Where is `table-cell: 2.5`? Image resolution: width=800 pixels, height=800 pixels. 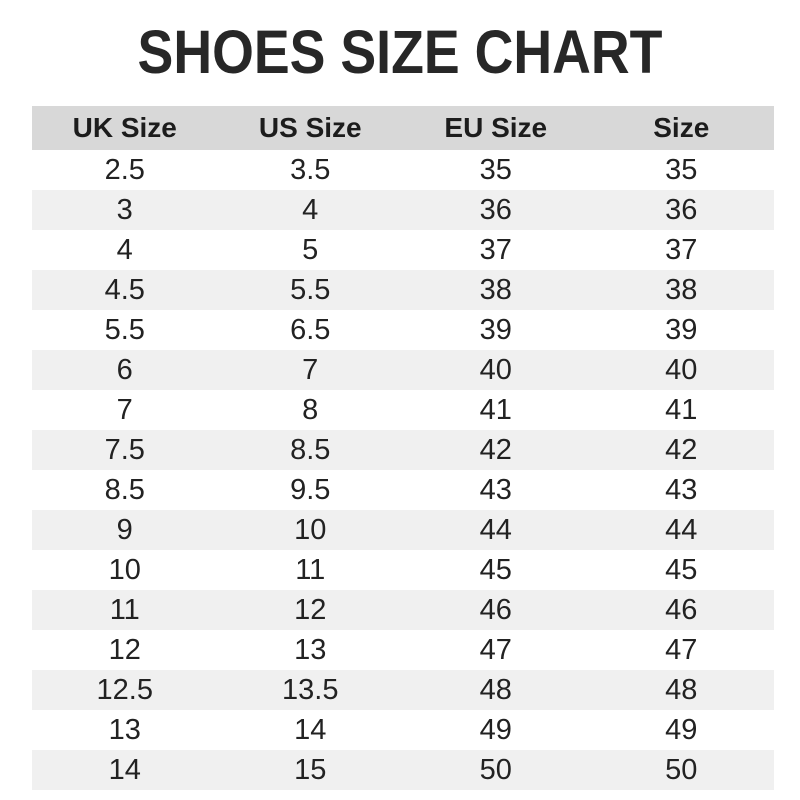 table-cell: 2.5 is located at coordinates (124, 169).